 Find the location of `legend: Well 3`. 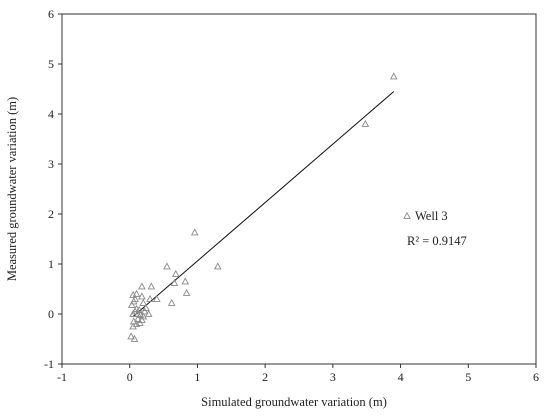

legend: Well 3 is located at coordinates (425, 216).